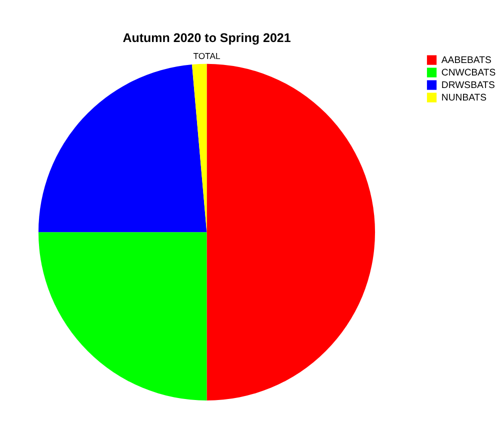 The width and height of the screenshot is (501, 445). I want to click on legend-label: CNWCBATS, so click(468, 72).